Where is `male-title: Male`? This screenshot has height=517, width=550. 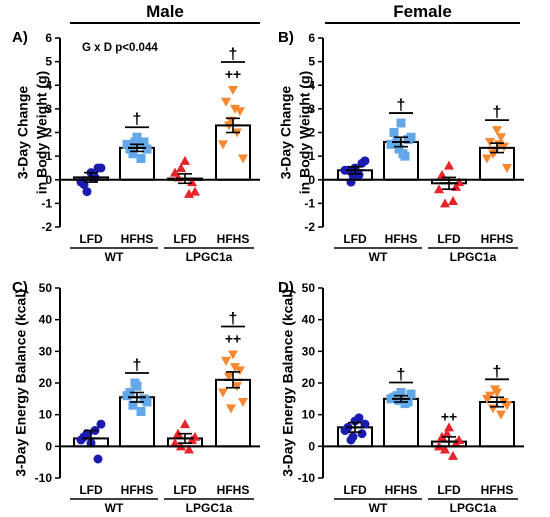 male-title: Male is located at coordinates (165, 11).